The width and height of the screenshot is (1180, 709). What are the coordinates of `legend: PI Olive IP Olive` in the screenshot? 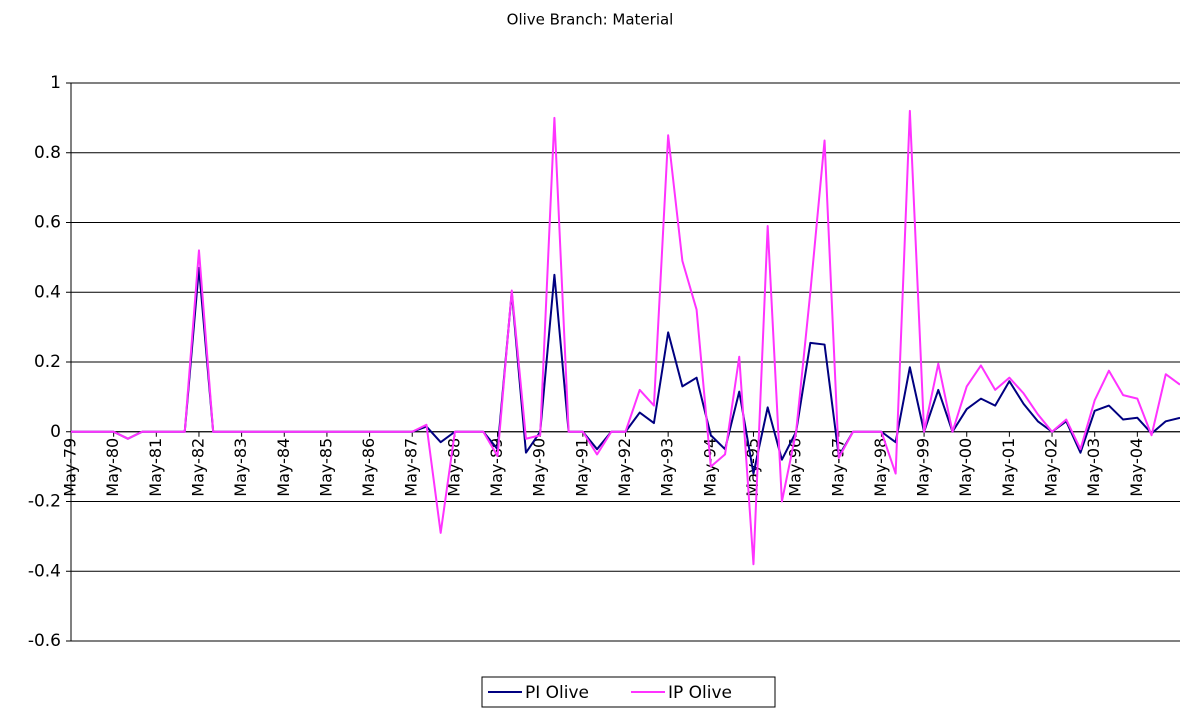 It's located at (628, 692).